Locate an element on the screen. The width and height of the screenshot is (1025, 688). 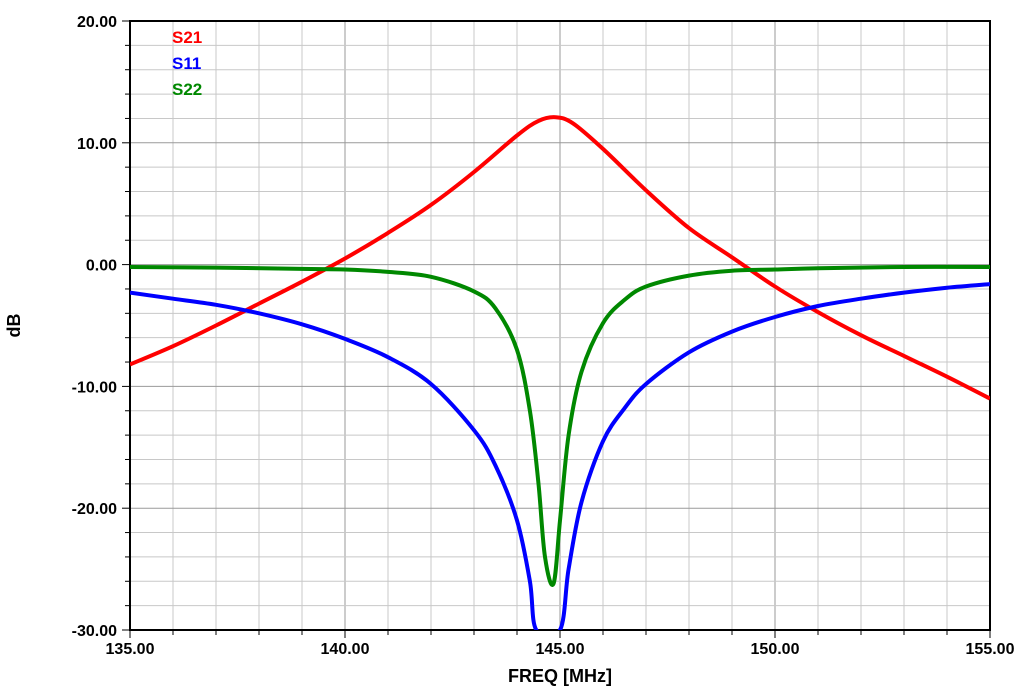
x-tick-label: 145.00 is located at coordinates (560, 649).